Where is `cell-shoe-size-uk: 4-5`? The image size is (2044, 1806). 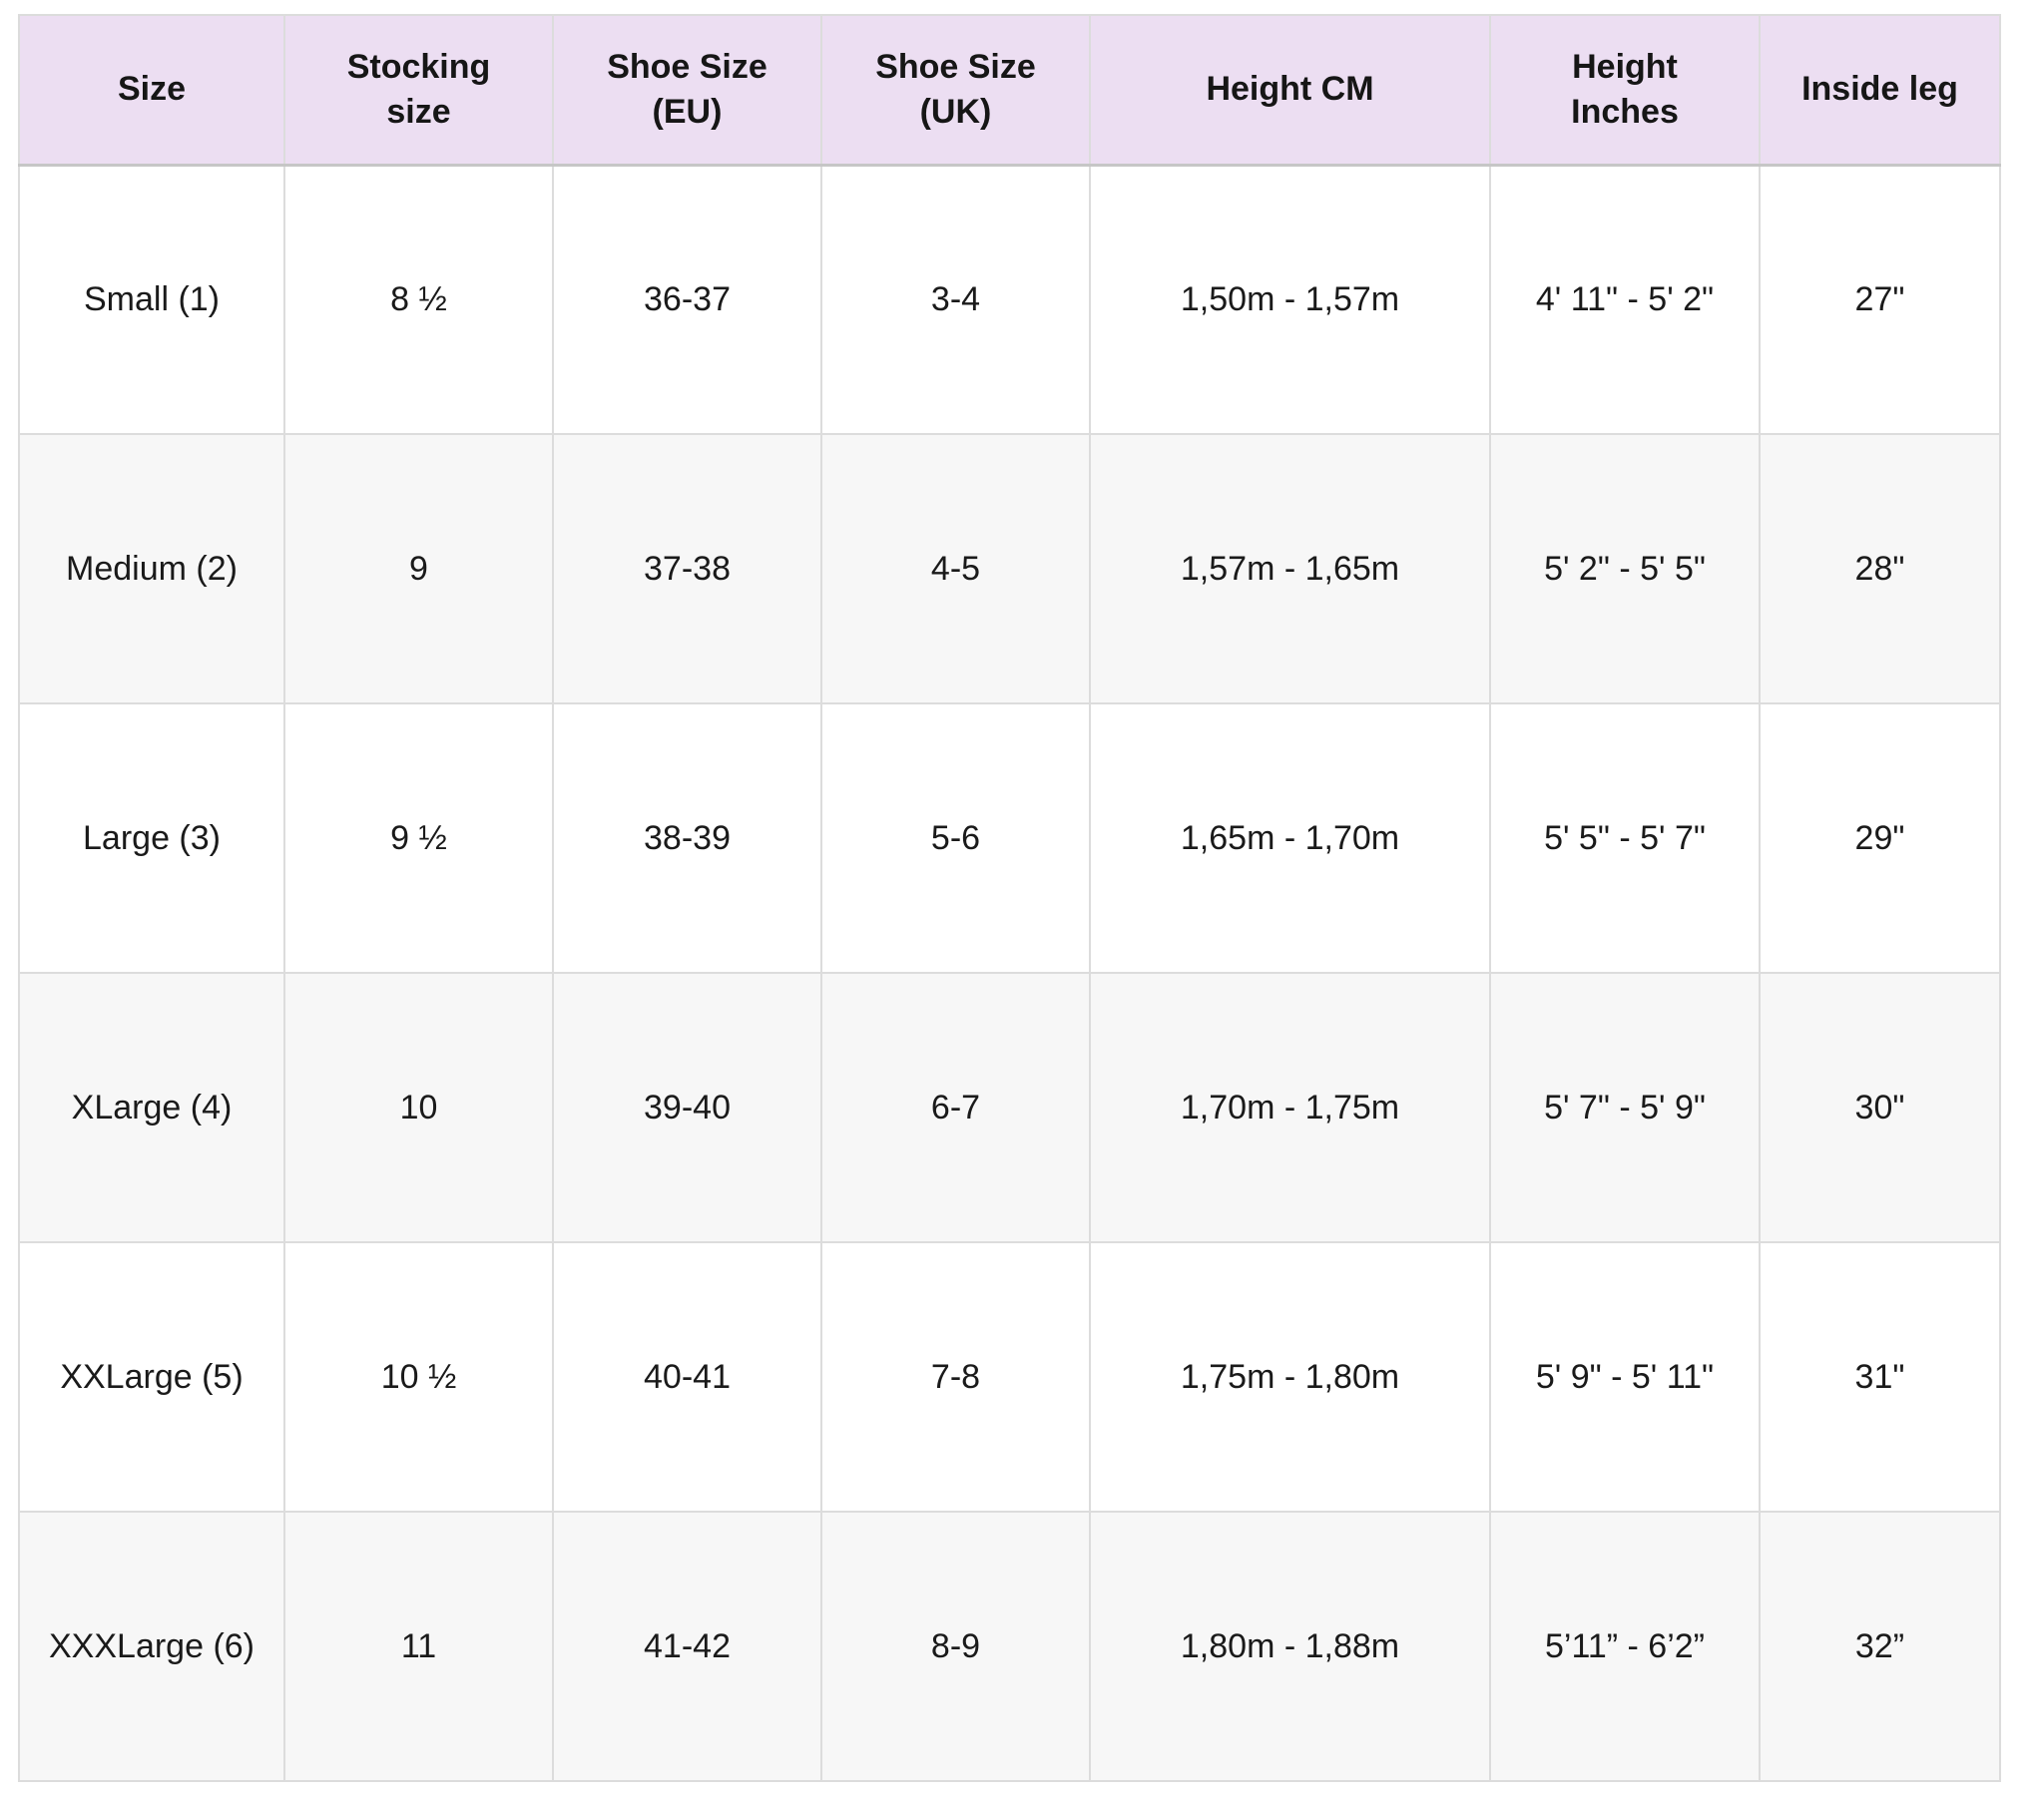 cell-shoe-size-uk: 4-5 is located at coordinates (955, 568).